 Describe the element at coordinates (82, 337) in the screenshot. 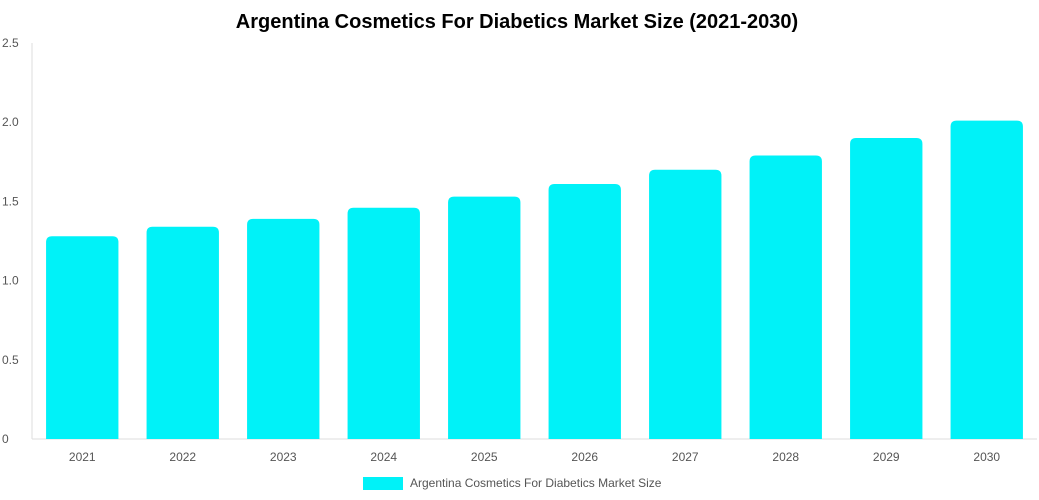

I see `bar-2021` at that location.